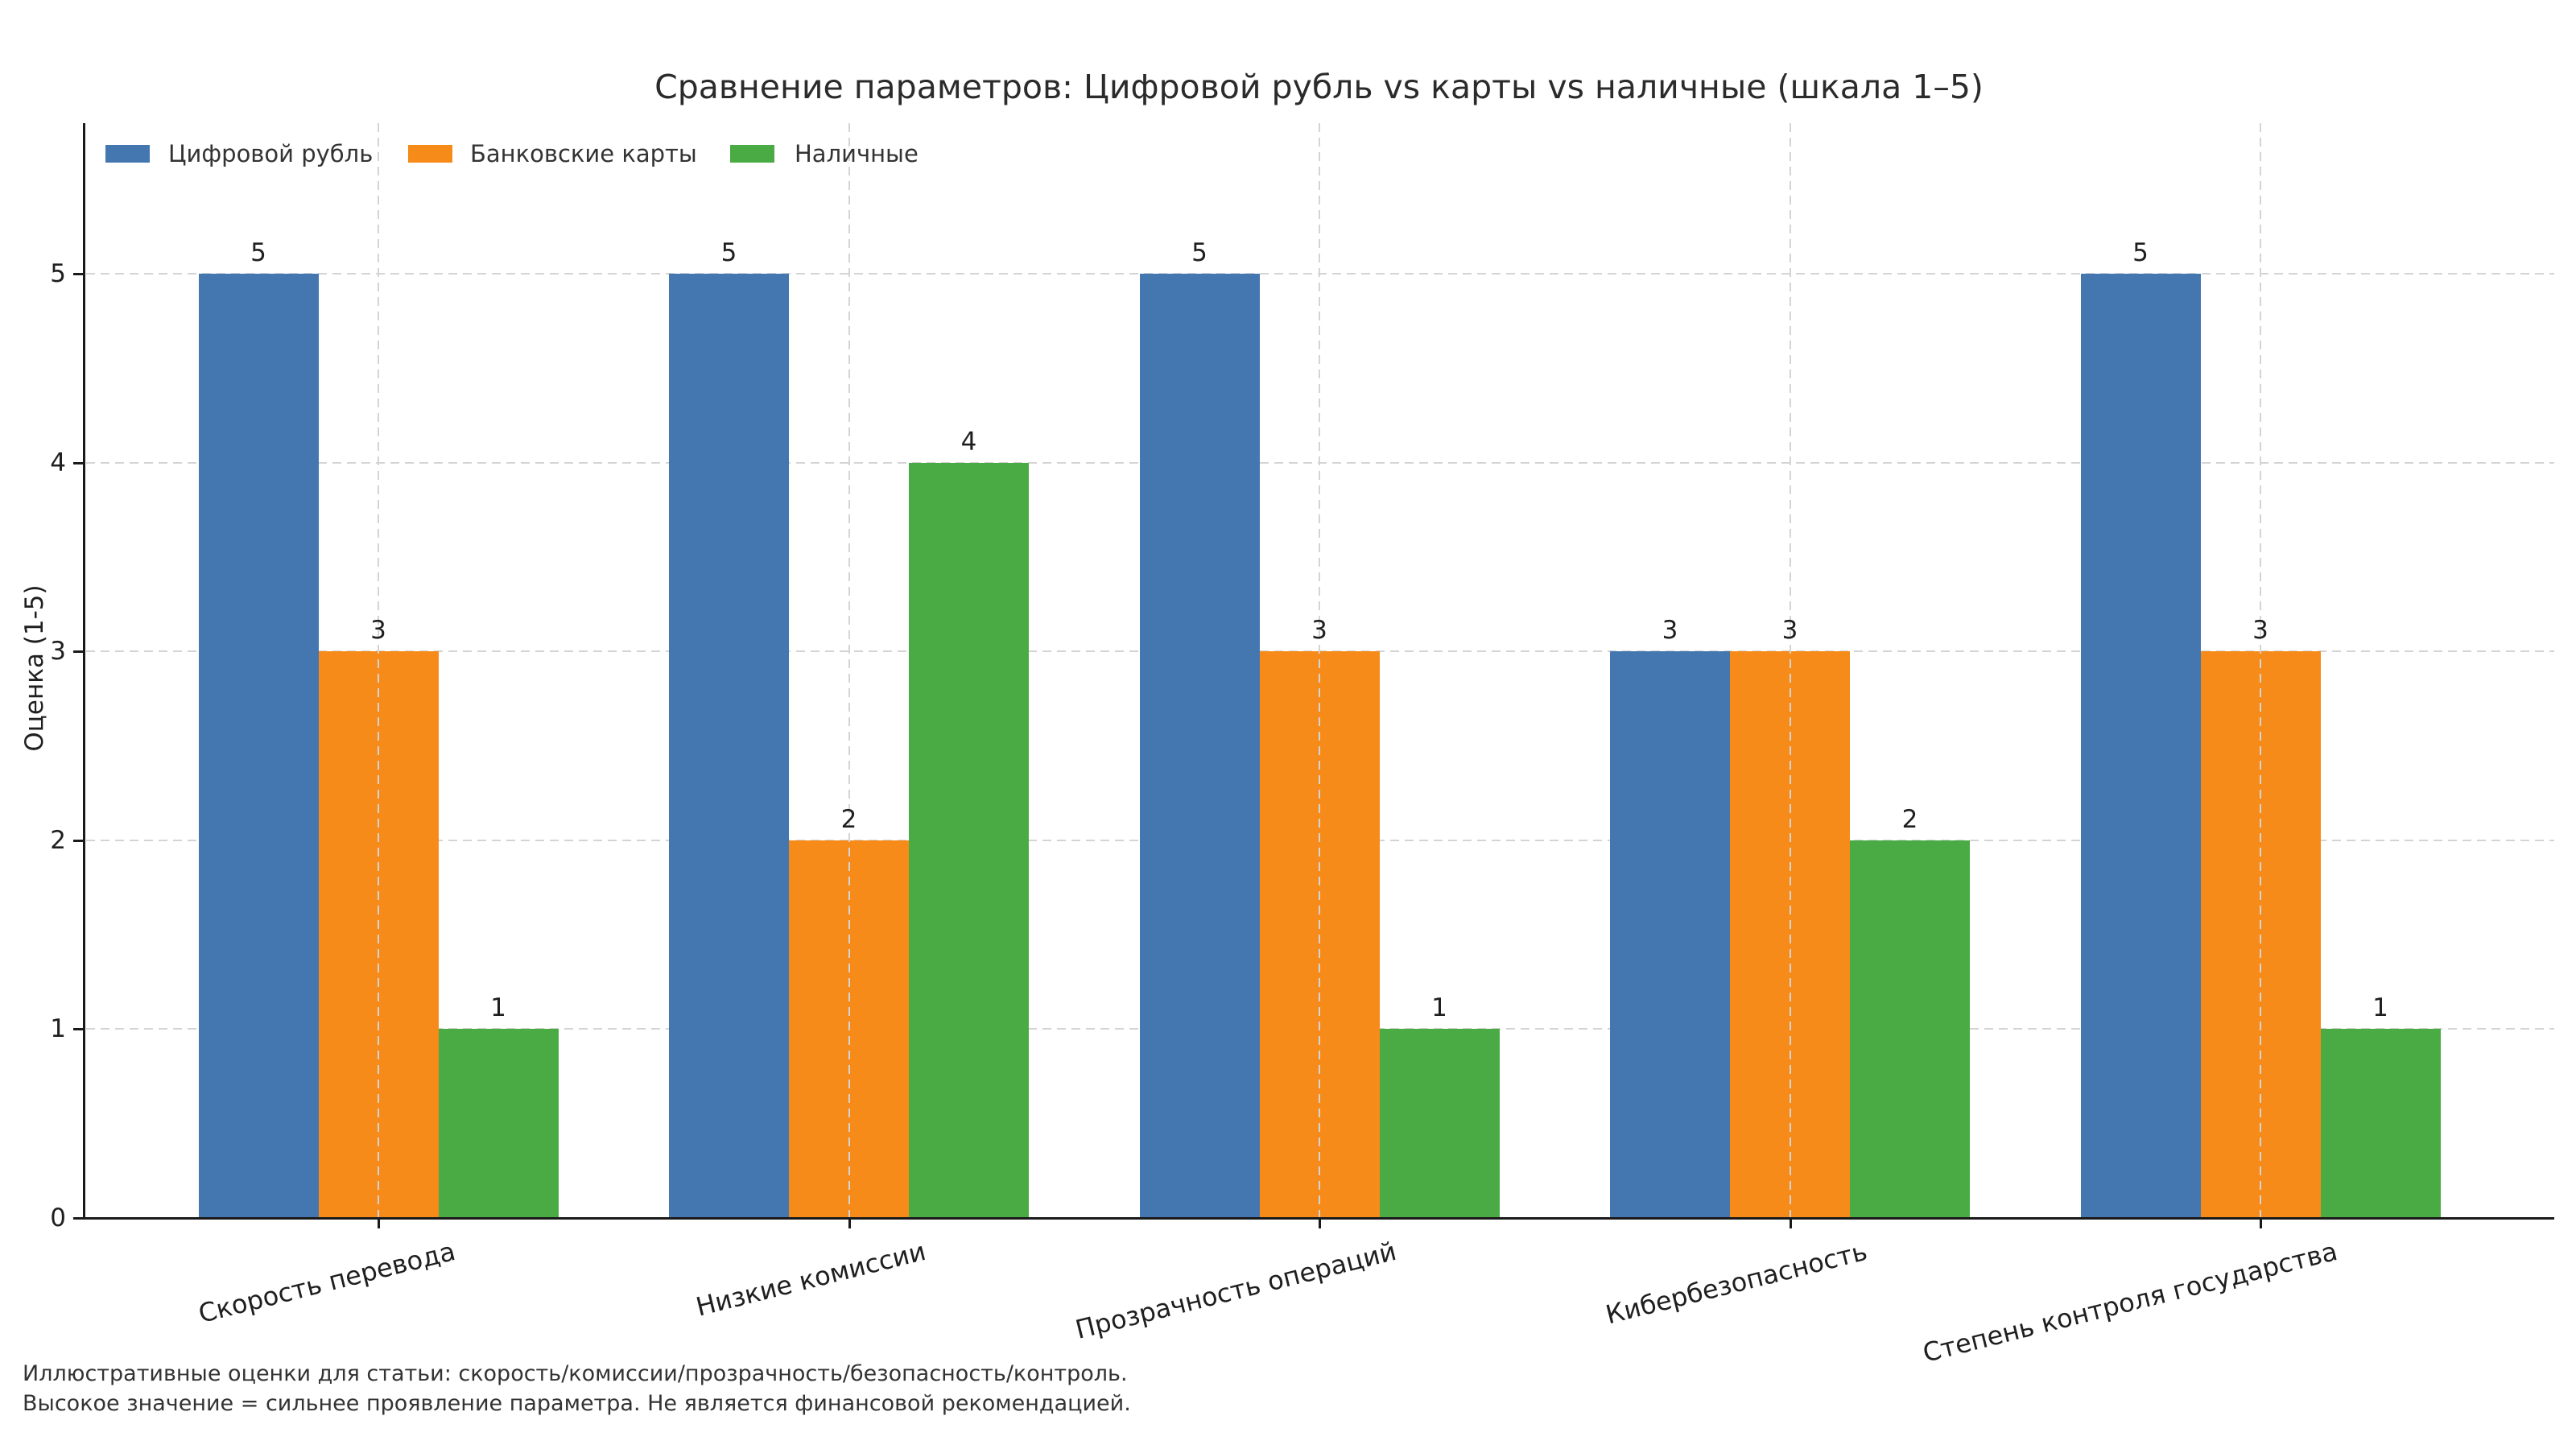  I want to click on y-axis-line, so click(84, 671).